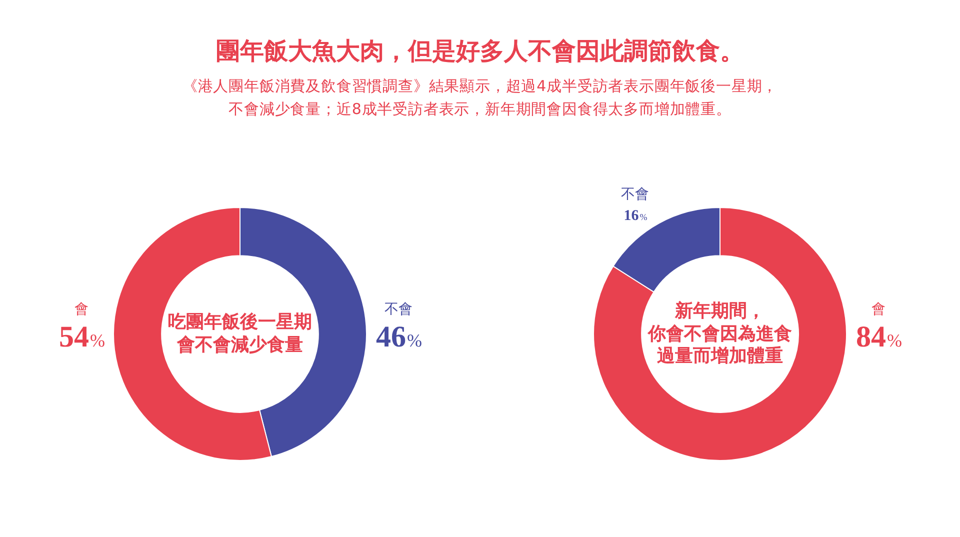 The width and height of the screenshot is (960, 537). What do you see at coordinates (636, 216) in the screenshot?
I see `data-label: 16%` at bounding box center [636, 216].